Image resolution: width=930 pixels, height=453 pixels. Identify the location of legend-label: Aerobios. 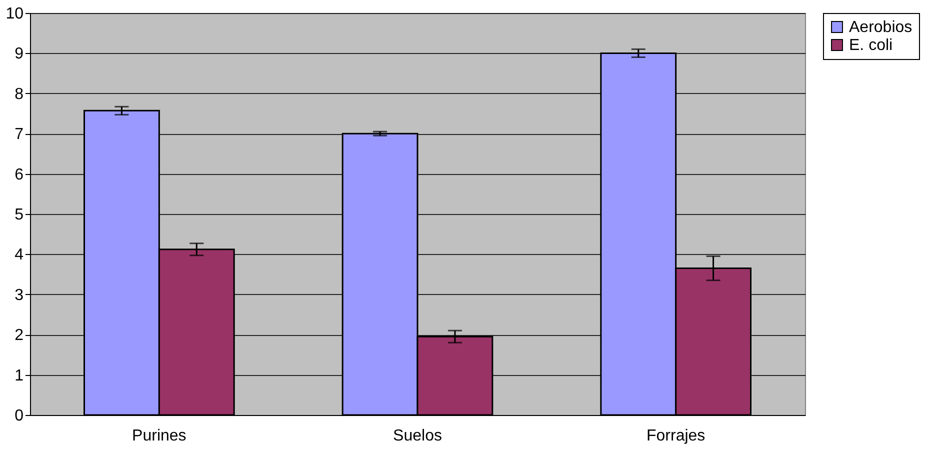
(880, 27).